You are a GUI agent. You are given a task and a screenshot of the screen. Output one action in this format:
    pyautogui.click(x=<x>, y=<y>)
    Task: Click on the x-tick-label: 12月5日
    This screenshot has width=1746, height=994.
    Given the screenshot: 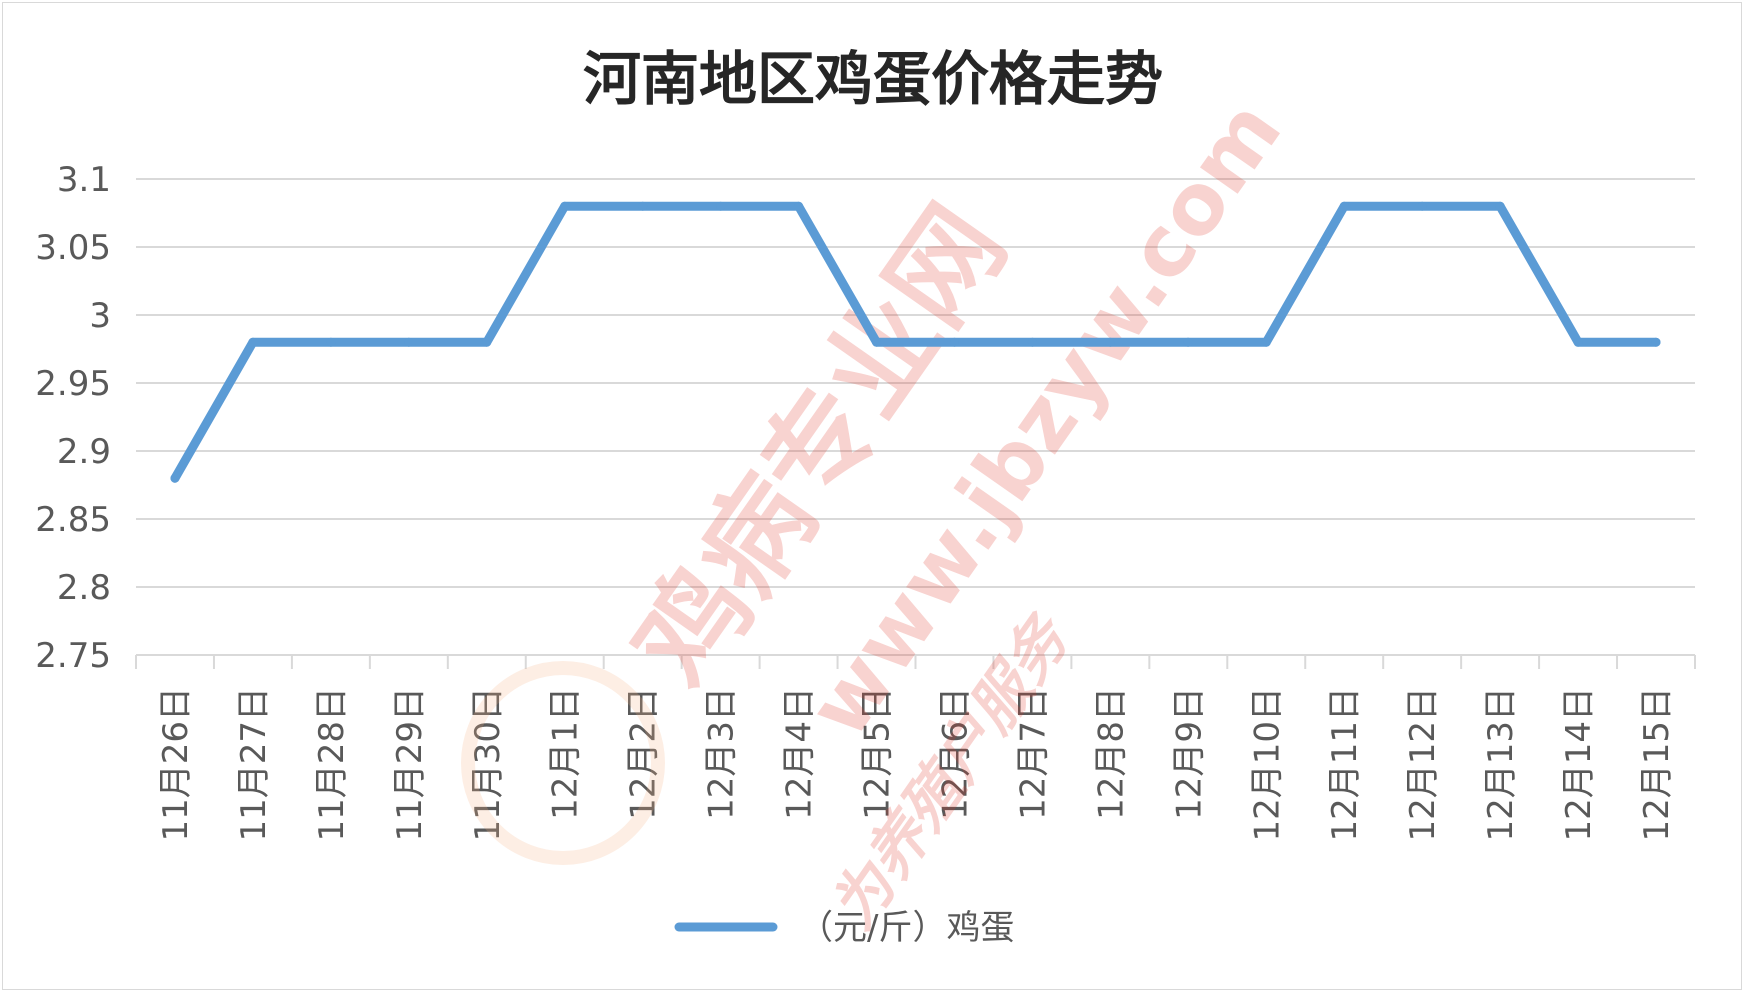 What is the action you would take?
    pyautogui.click(x=878, y=753)
    